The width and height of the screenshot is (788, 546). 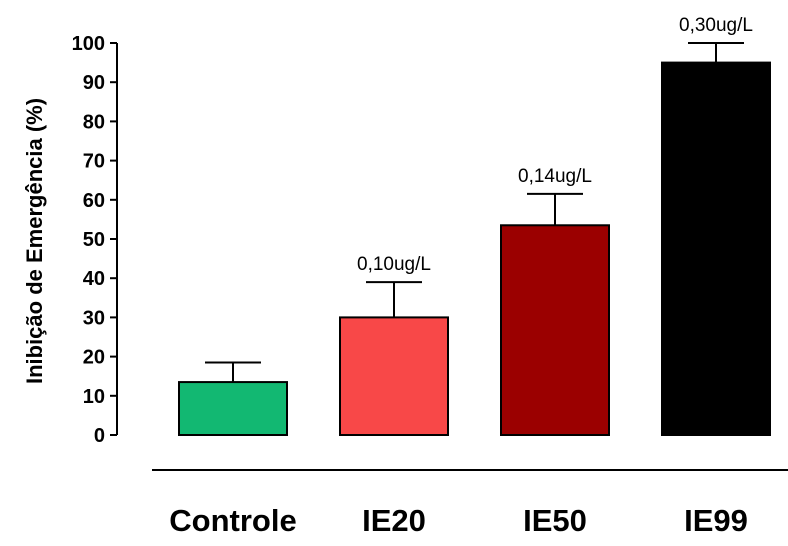 I want to click on y-tick-label: 50, so click(x=94, y=240).